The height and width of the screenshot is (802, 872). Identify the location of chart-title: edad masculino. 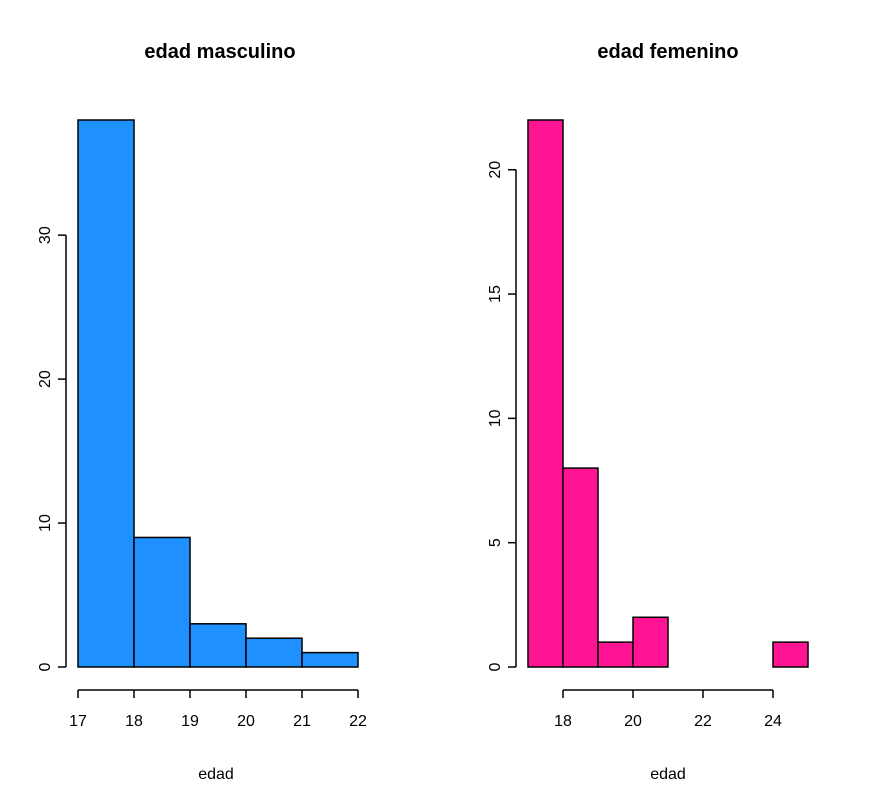
(219, 52).